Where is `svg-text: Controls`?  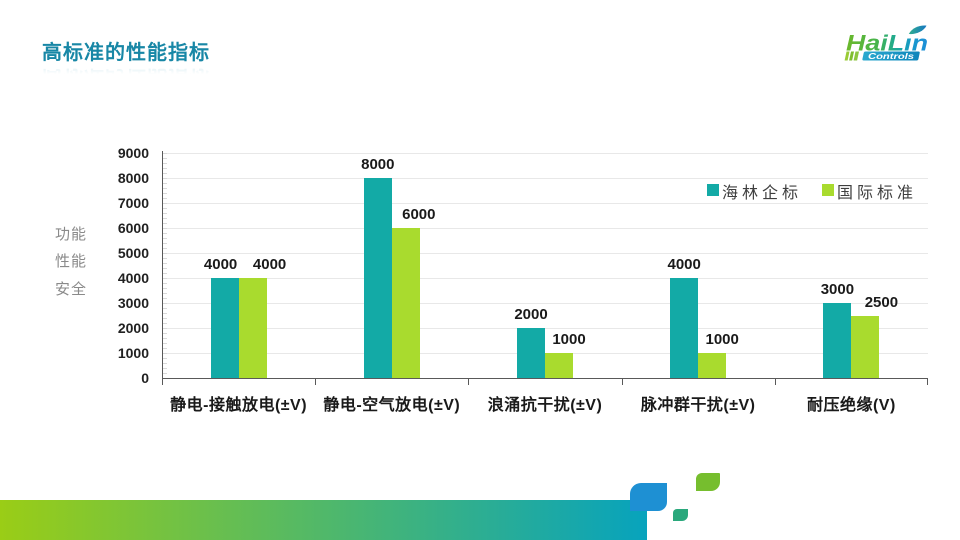
svg-text: Controls is located at coordinates (891, 56).